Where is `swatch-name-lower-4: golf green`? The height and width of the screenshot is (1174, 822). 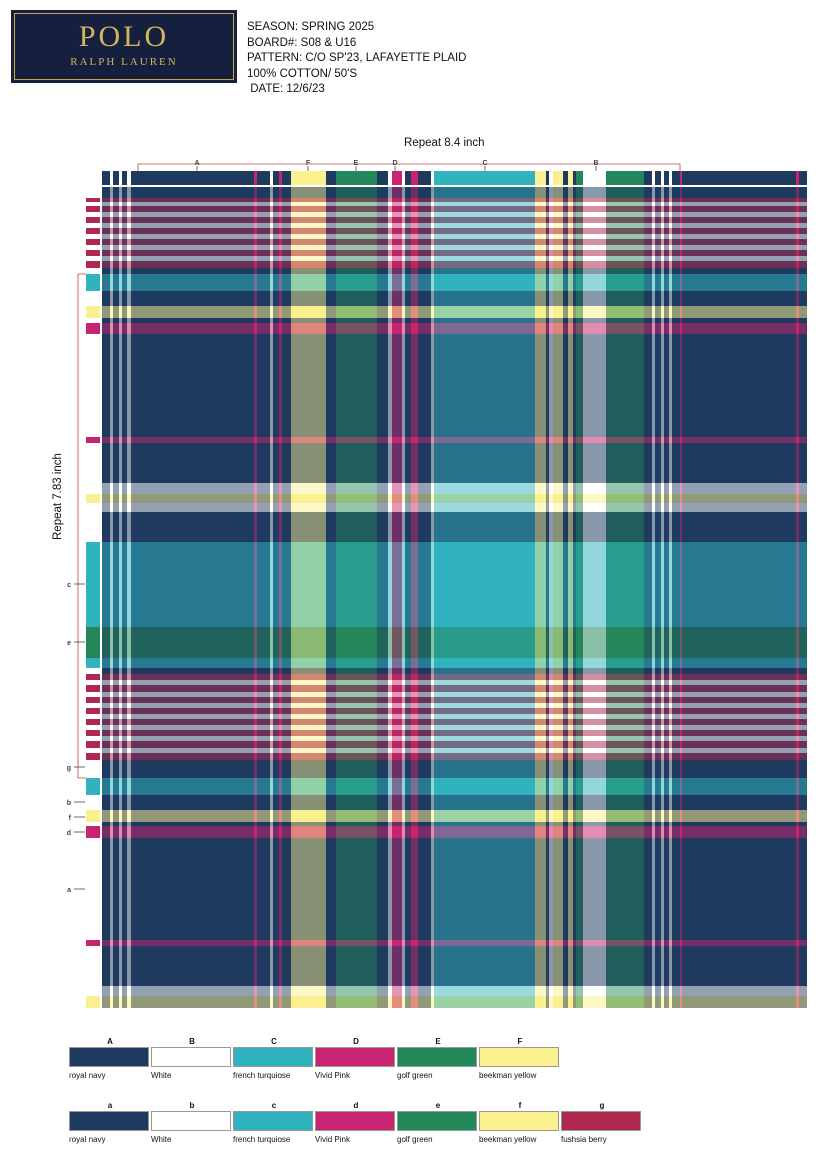
swatch-name-lower-4: golf green is located at coordinates (415, 1139).